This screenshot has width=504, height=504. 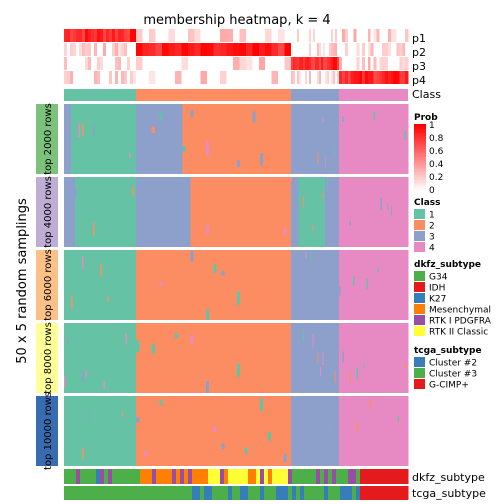 I want to click on row-group-label: top 4000 rows, so click(x=48, y=212).